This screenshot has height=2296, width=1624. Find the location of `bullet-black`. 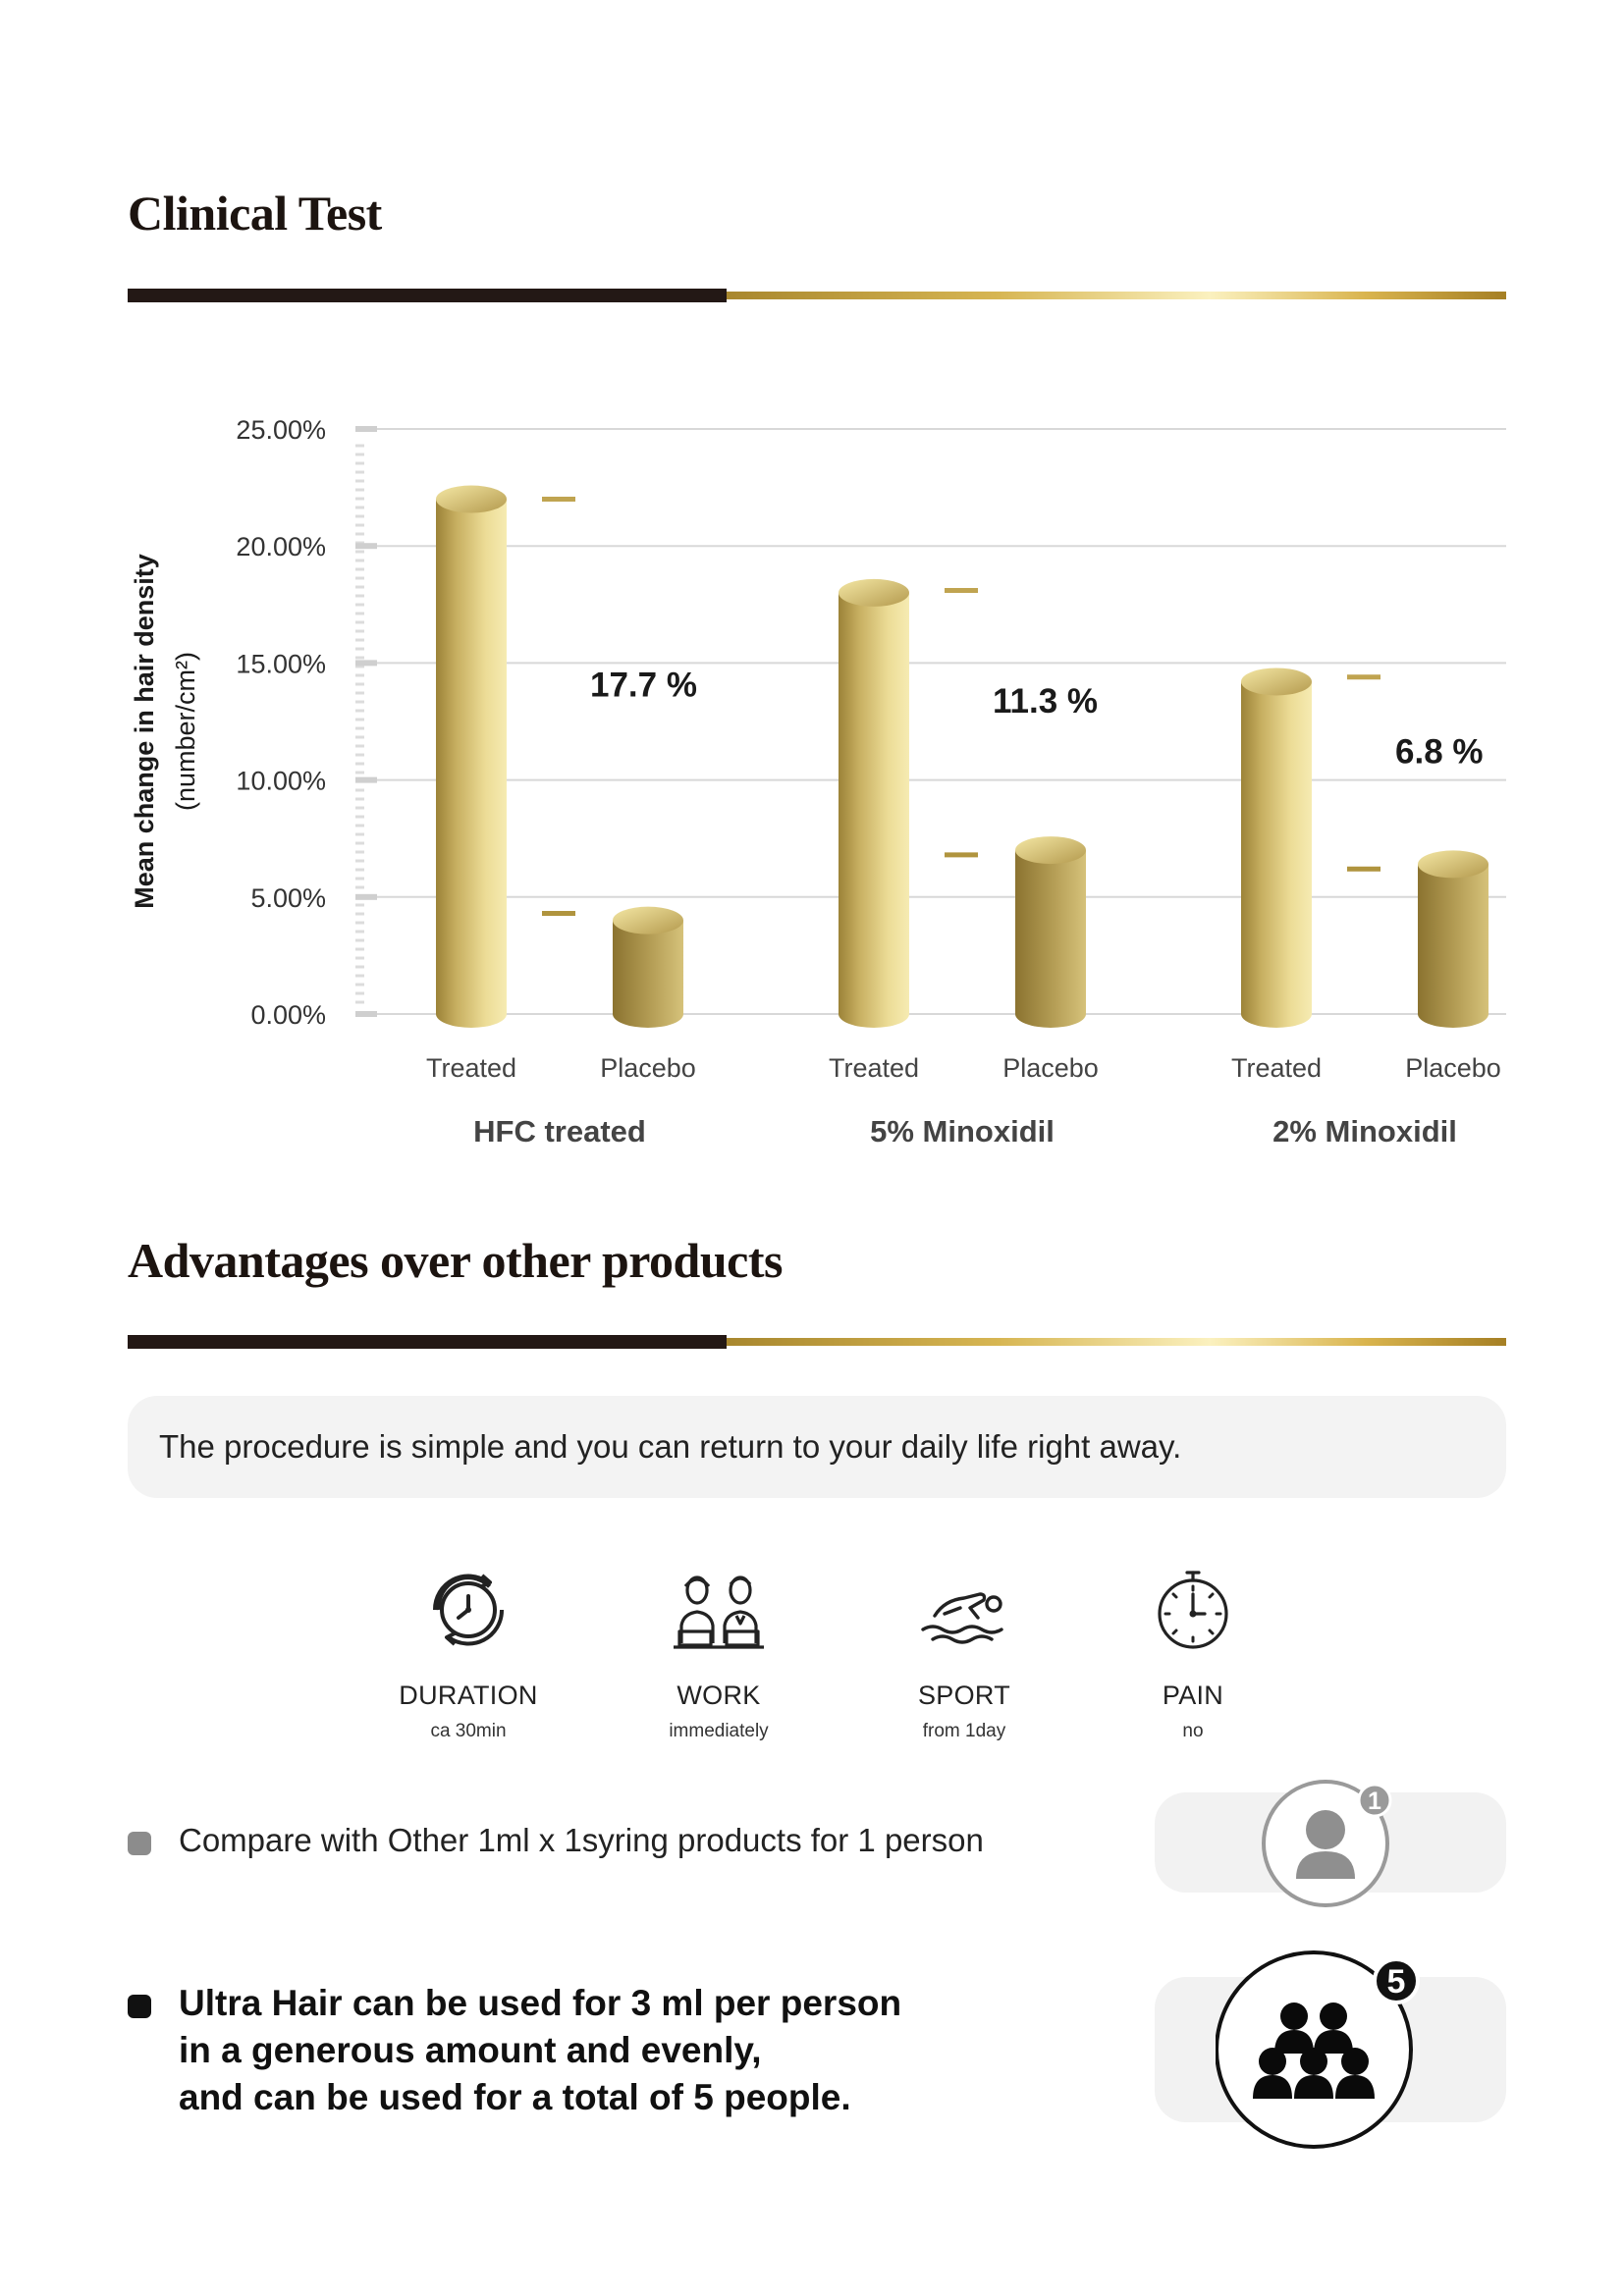

bullet-black is located at coordinates (139, 2006).